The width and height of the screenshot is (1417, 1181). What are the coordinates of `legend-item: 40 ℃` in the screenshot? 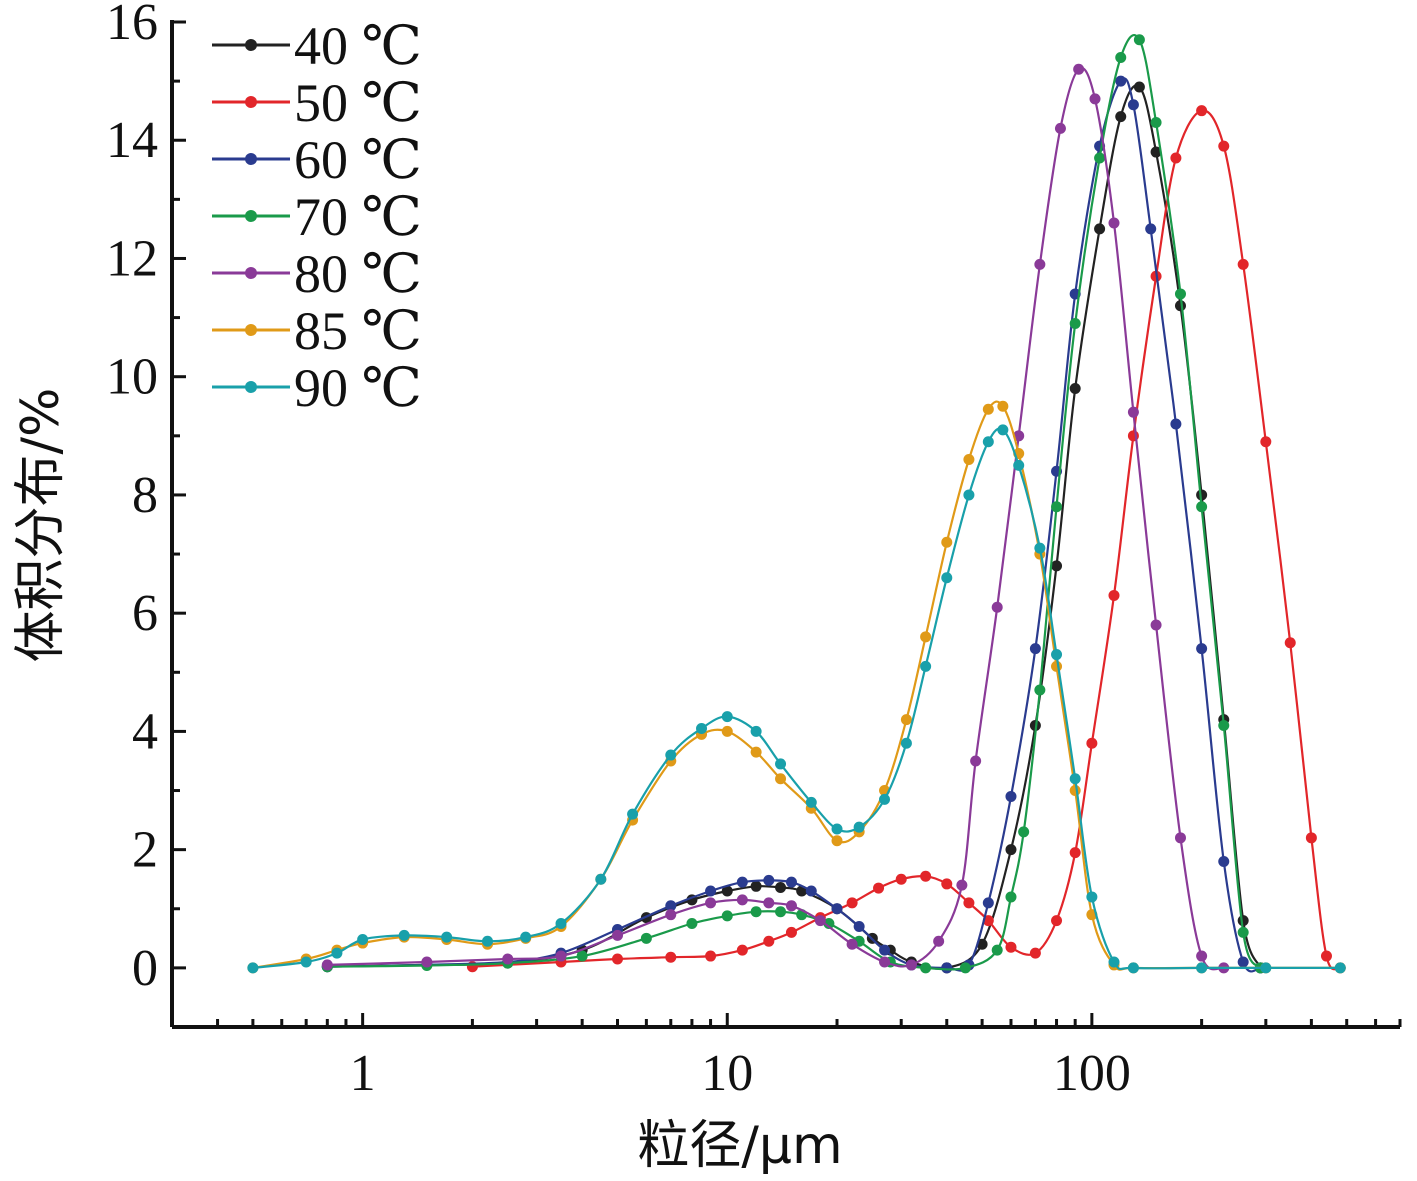 It's located at (317, 46).